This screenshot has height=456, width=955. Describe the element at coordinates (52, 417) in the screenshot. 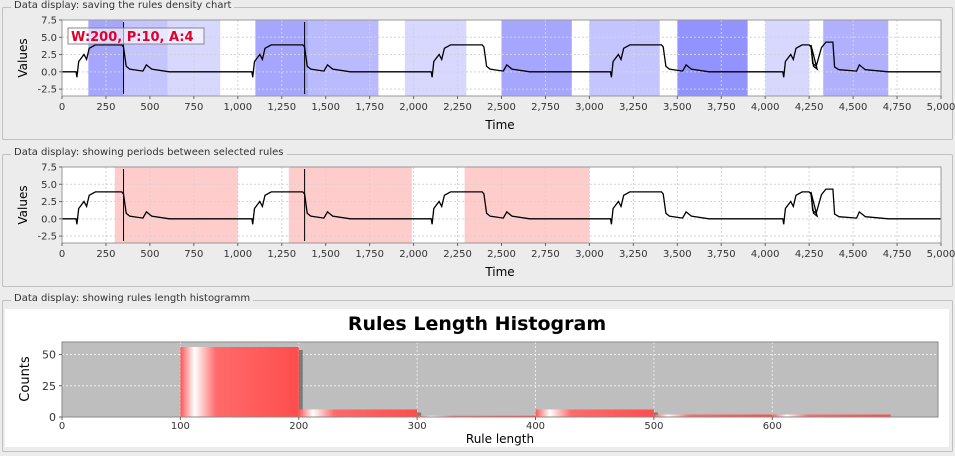

I see `y-tick-label: 0` at that location.